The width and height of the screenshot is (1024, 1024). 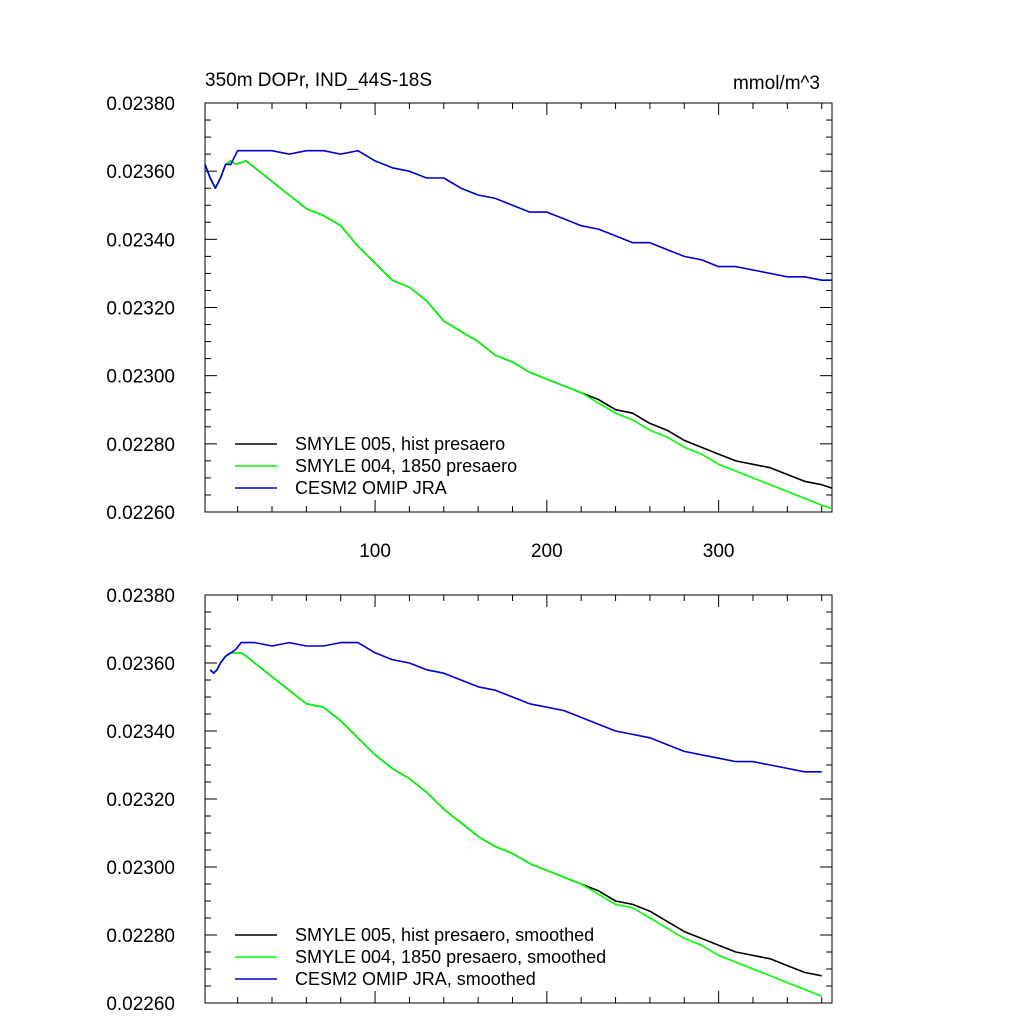 What do you see at coordinates (776, 83) in the screenshot?
I see `units-label: mmol/m^3` at bounding box center [776, 83].